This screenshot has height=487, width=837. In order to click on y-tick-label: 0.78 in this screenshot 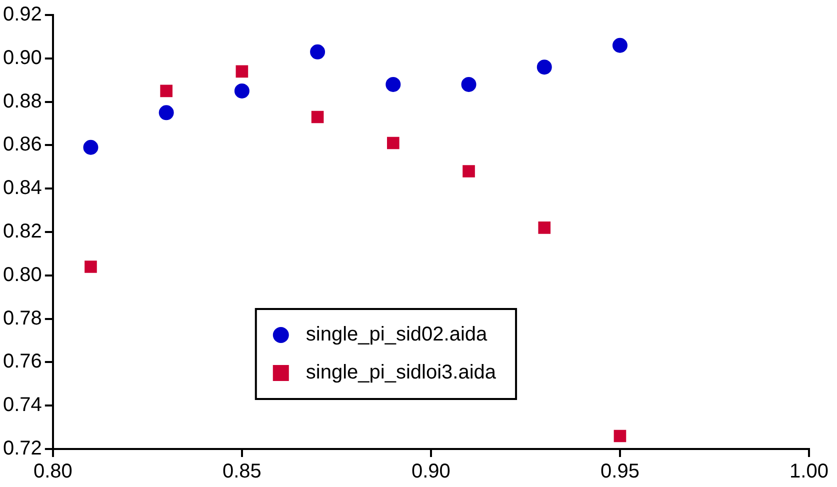, I will do `click(22, 318)`.